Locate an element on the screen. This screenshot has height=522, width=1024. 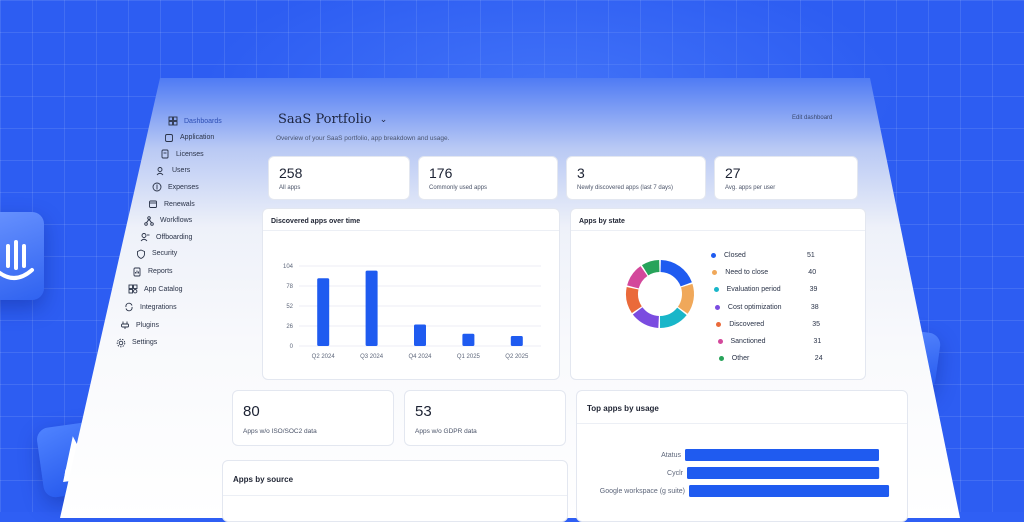
y-tick-label: 104 is located at coordinates (288, 267).